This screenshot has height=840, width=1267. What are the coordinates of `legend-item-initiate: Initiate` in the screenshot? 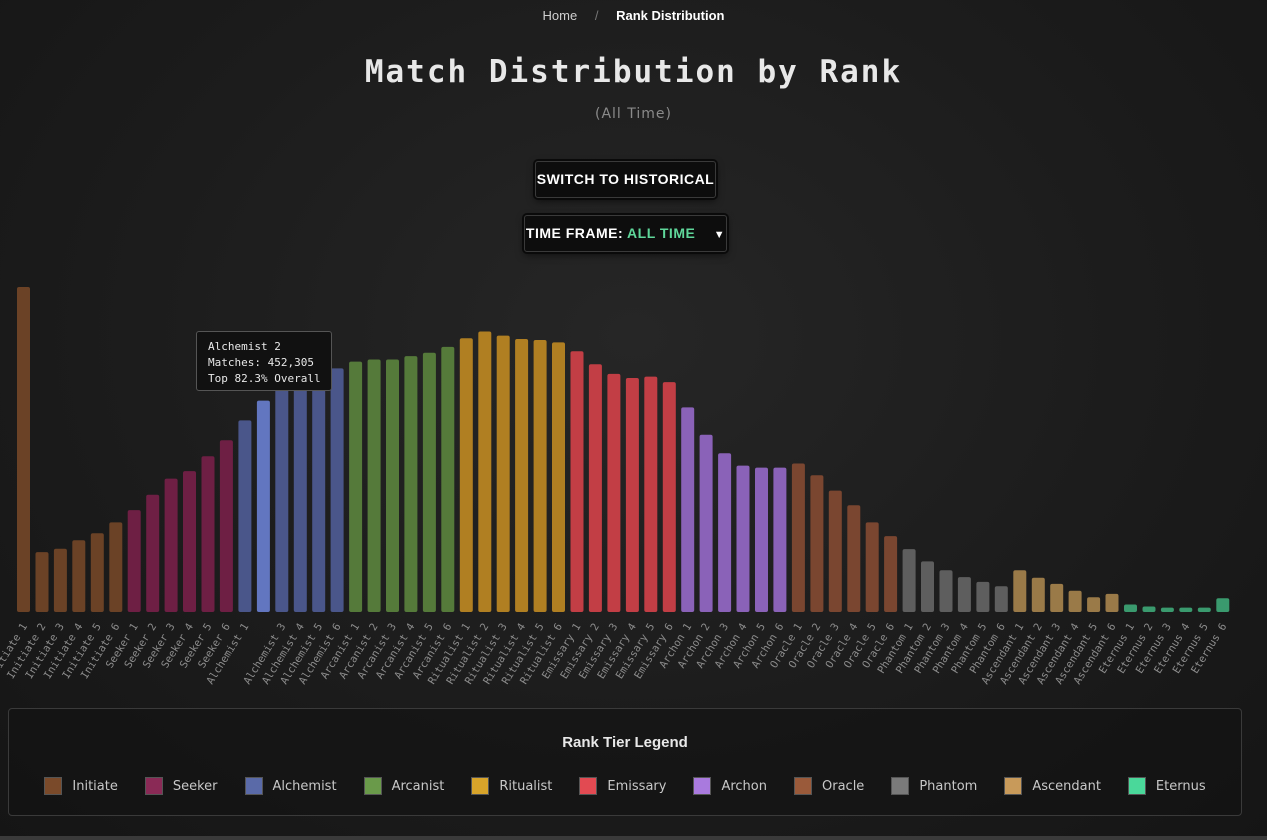 It's located at (81, 786).